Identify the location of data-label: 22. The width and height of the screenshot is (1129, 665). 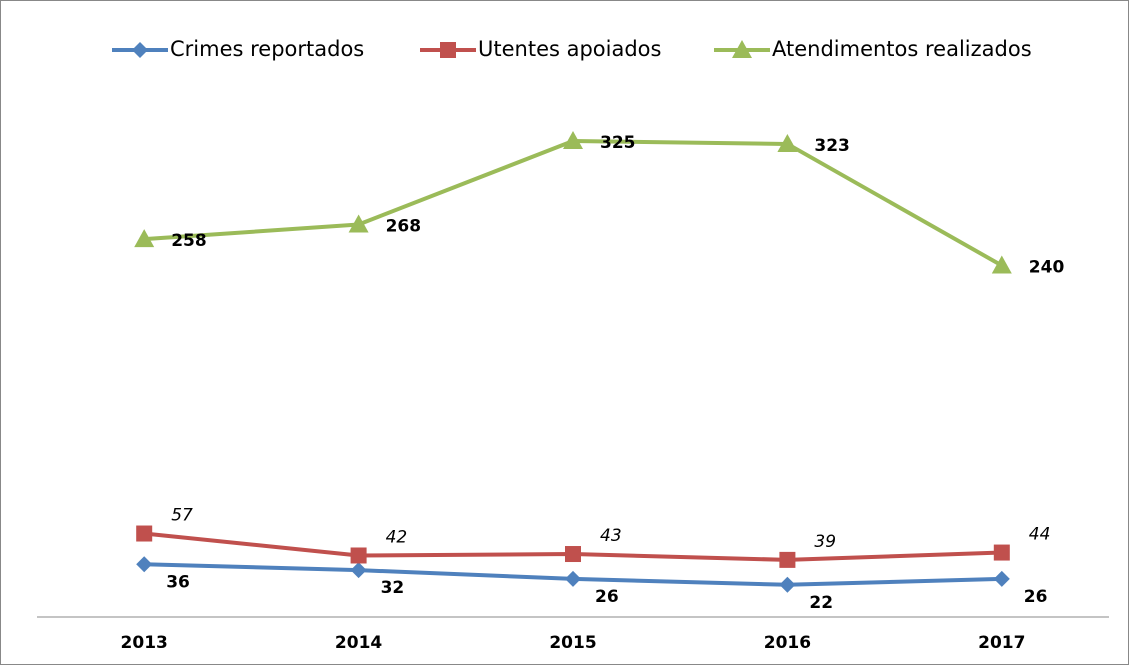
(821, 603).